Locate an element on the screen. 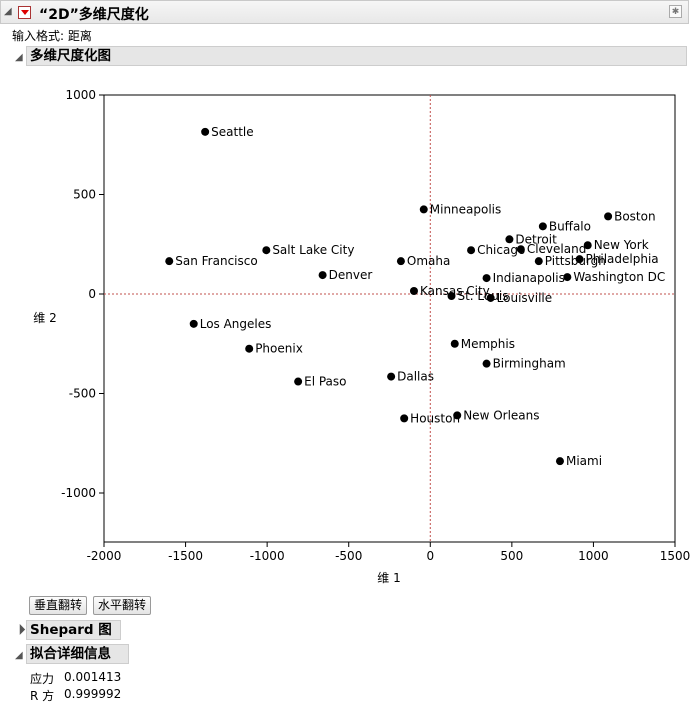  red-triangle-menu-icon is located at coordinates (24, 12).